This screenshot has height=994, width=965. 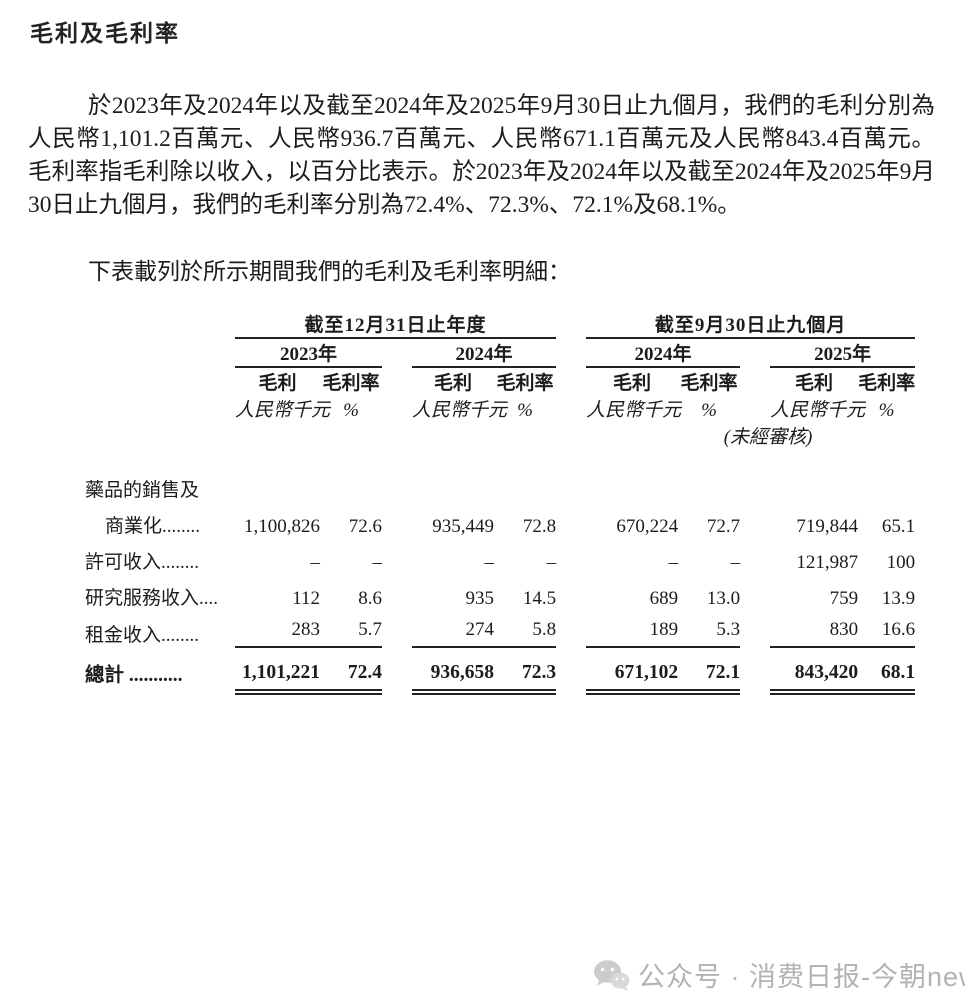 What do you see at coordinates (801, 977) in the screenshot?
I see `watermark-text: 公众号 · 消费日报-今朝news` at bounding box center [801, 977].